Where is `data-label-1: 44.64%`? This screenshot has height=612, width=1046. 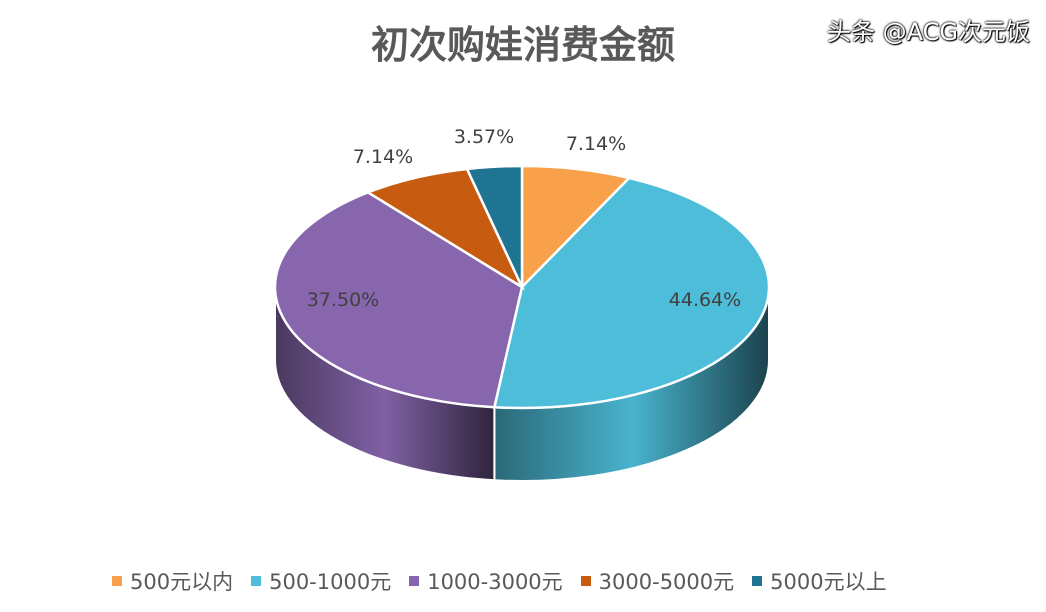 data-label-1: 44.64% is located at coordinates (705, 300).